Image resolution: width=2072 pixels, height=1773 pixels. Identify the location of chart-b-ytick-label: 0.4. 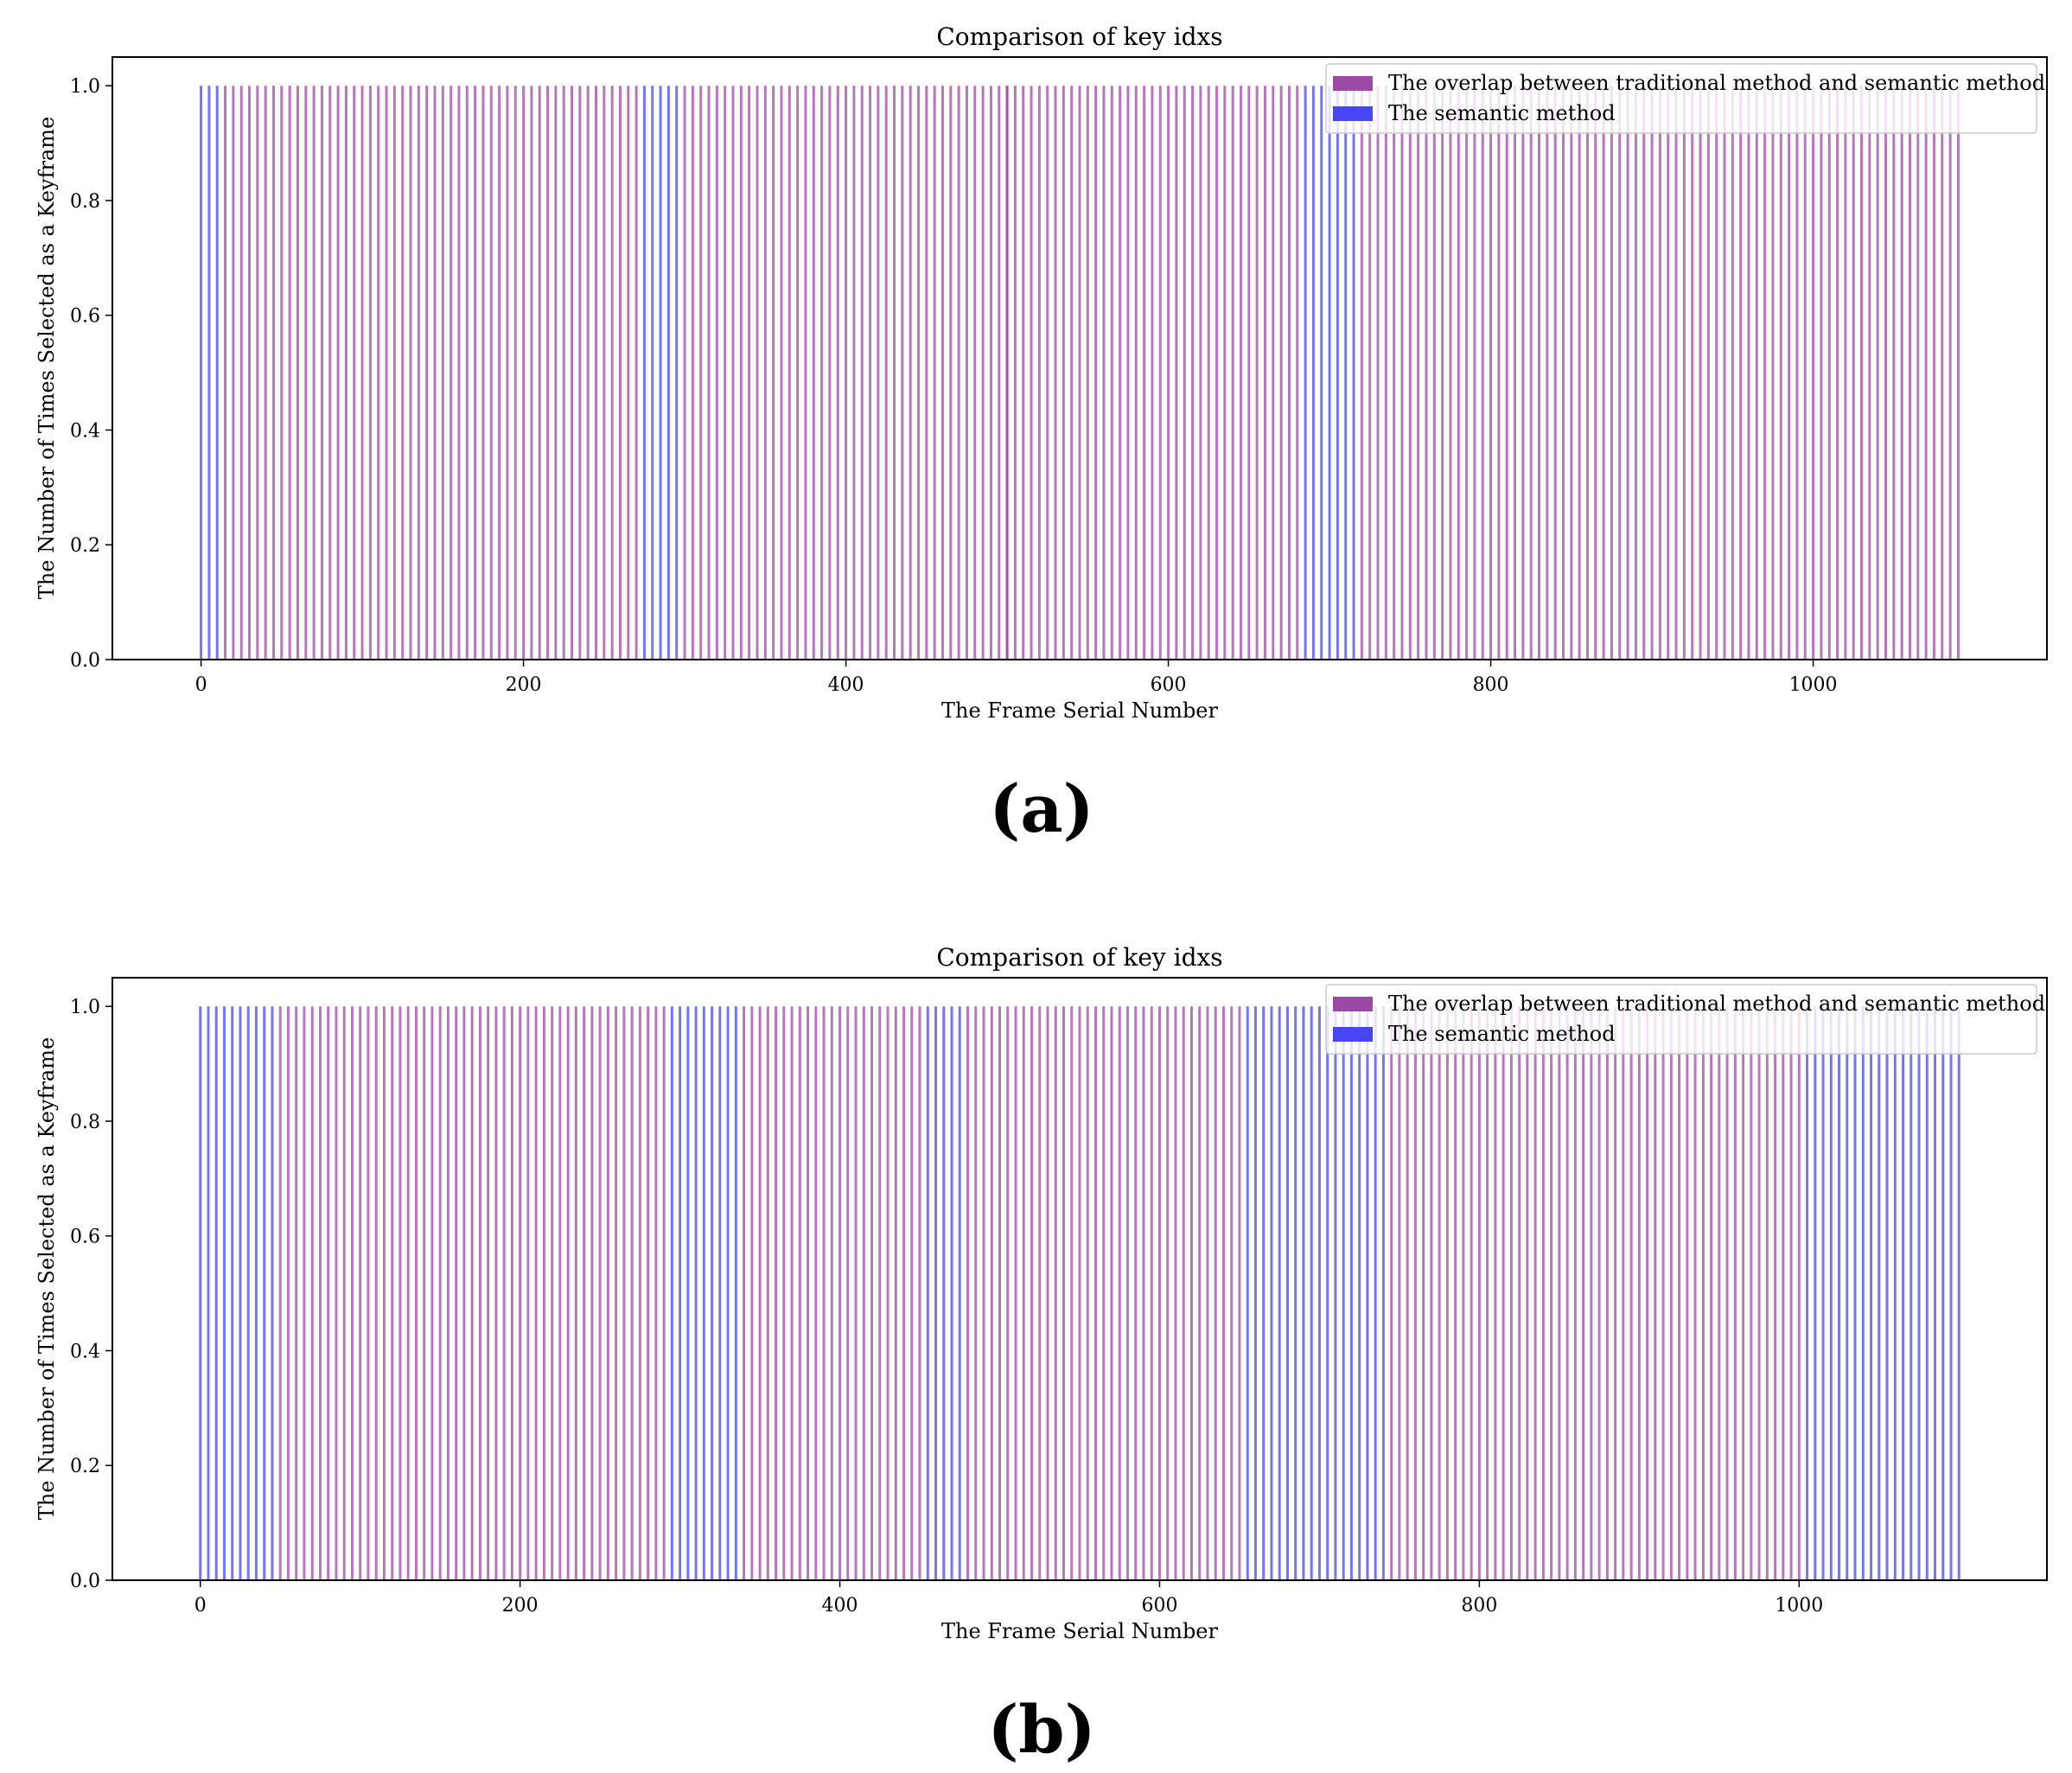
(85, 1351).